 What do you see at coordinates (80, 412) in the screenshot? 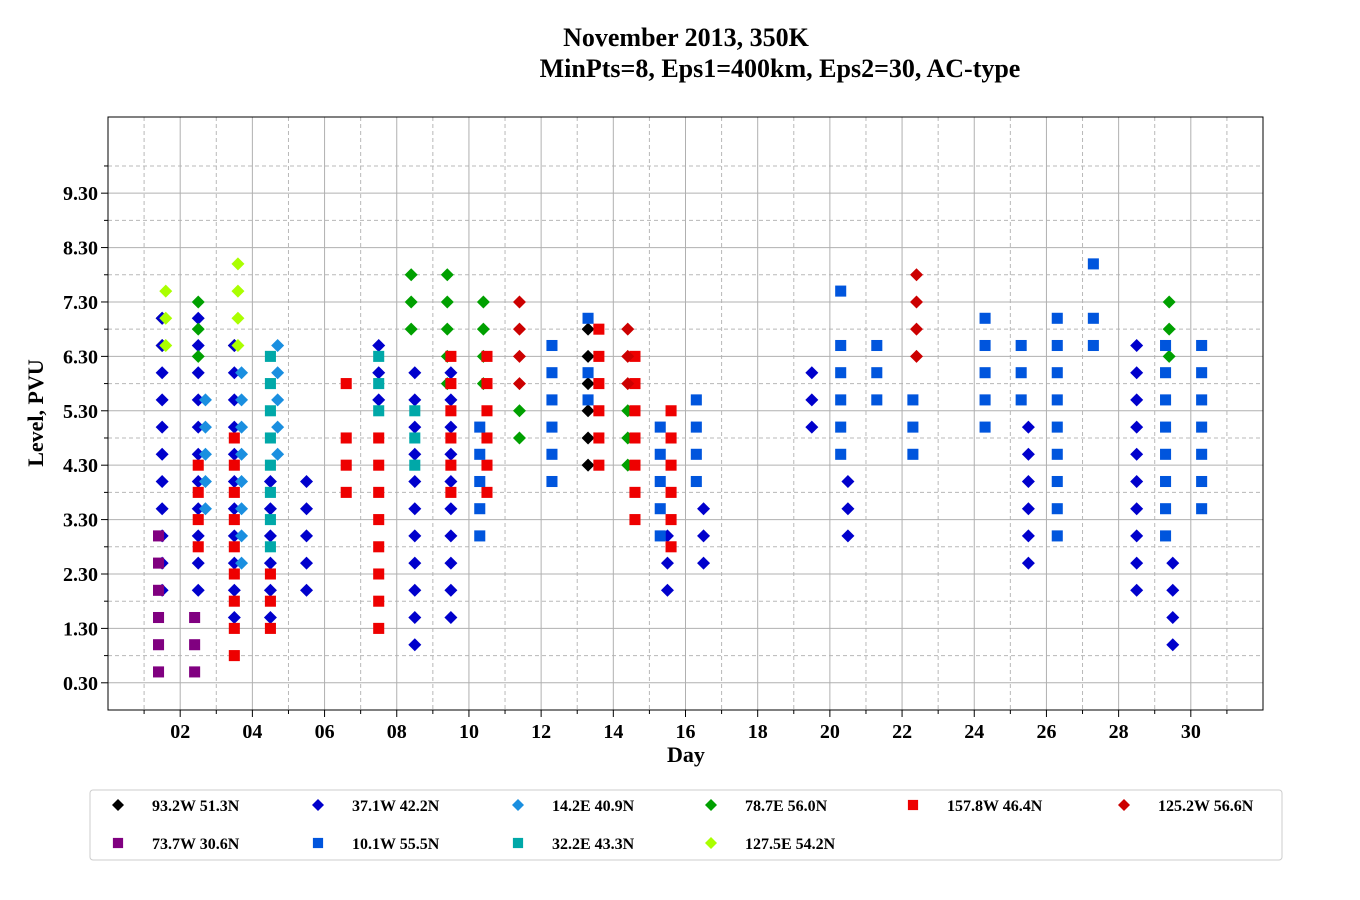
I see `y-tick-label: 5.30` at bounding box center [80, 412].